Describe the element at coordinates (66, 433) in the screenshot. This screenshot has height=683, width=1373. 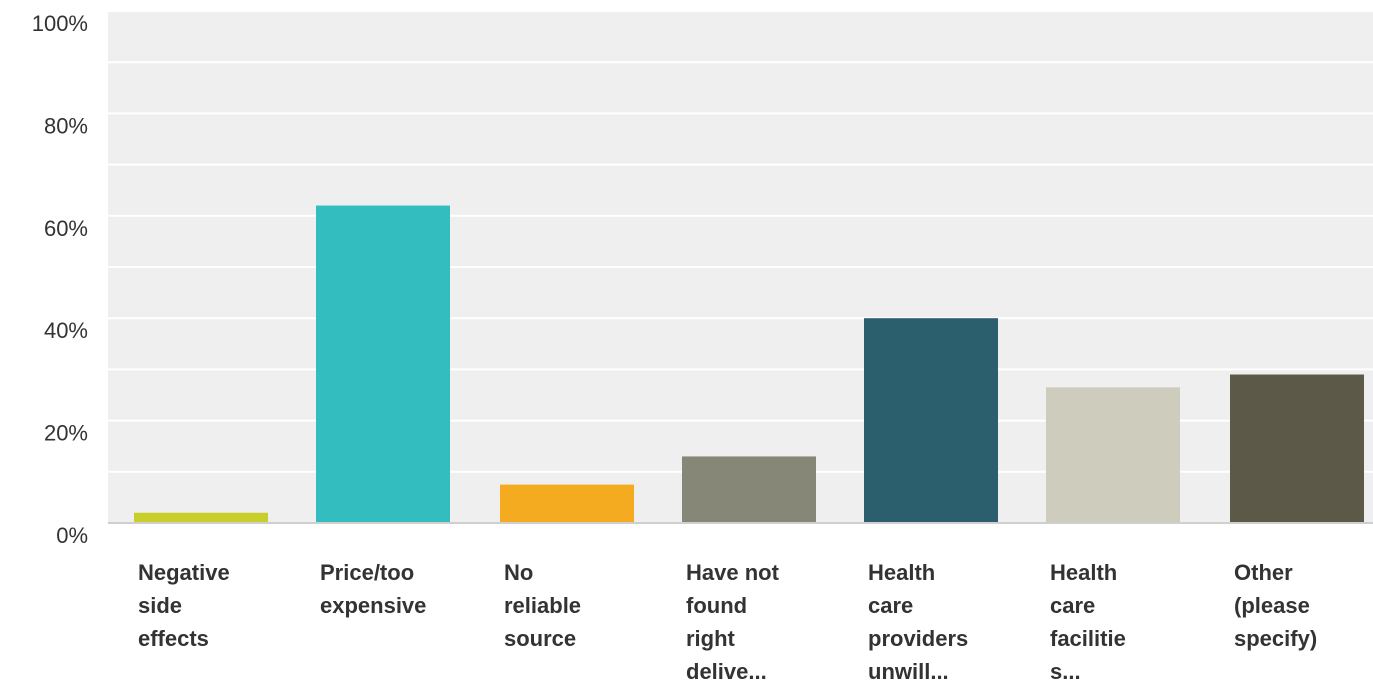
I see `y-tick-label: 20%` at that location.